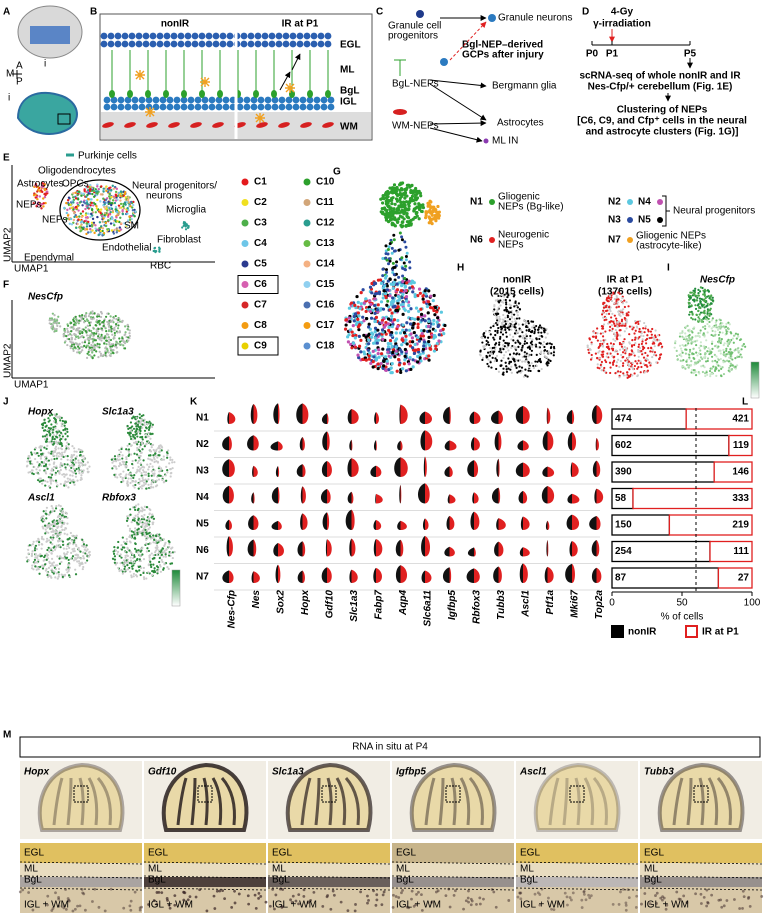 This screenshot has height=916, width=766. Describe the element at coordinates (690, 54) in the screenshot. I see `timepoint: P5` at that location.